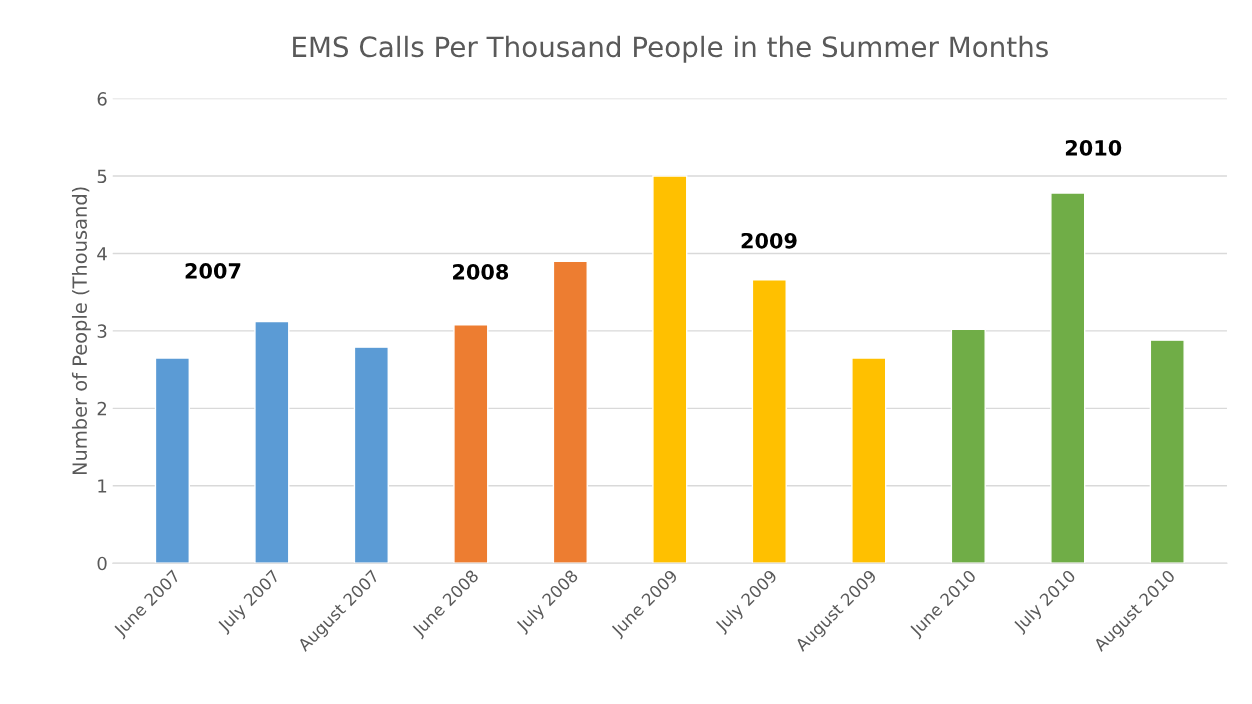  Describe the element at coordinates (769, 240) in the screenshot. I see `annotation: 2009` at that location.